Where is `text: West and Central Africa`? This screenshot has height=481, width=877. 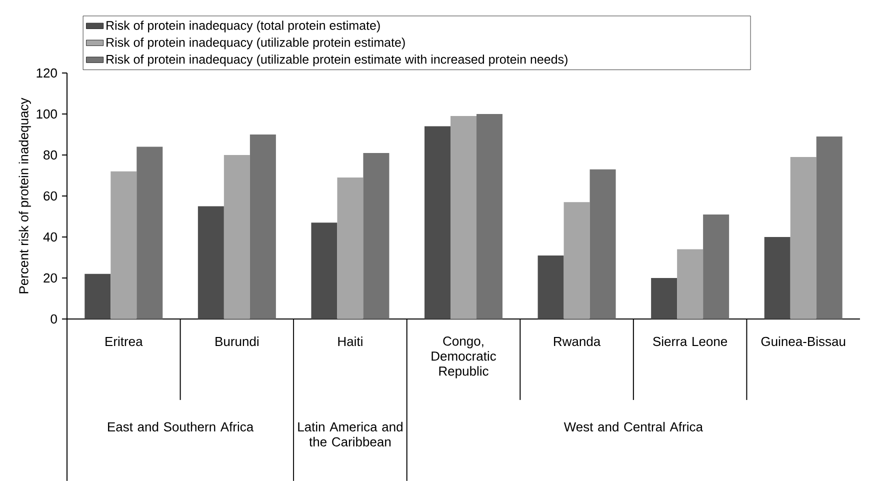 text: West and Central Africa is located at coordinates (633, 427).